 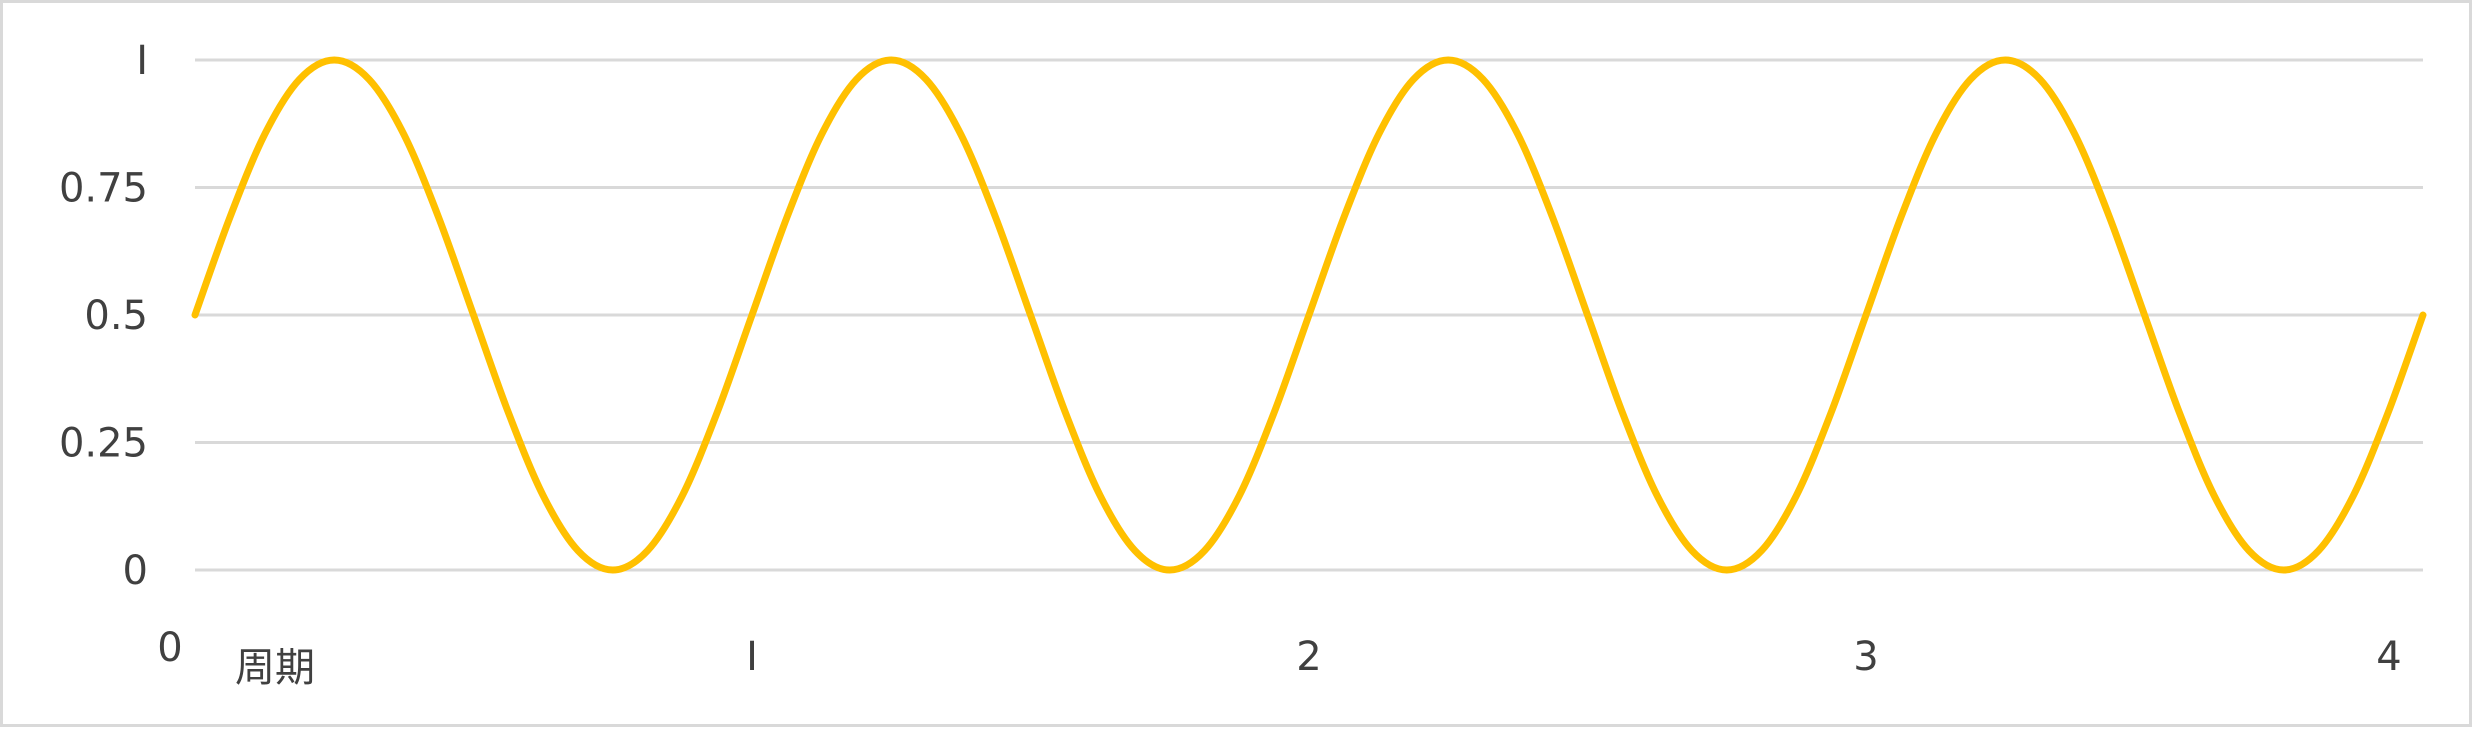 What do you see at coordinates (1865, 657) in the screenshot?
I see `x-tick-label: 3` at bounding box center [1865, 657].